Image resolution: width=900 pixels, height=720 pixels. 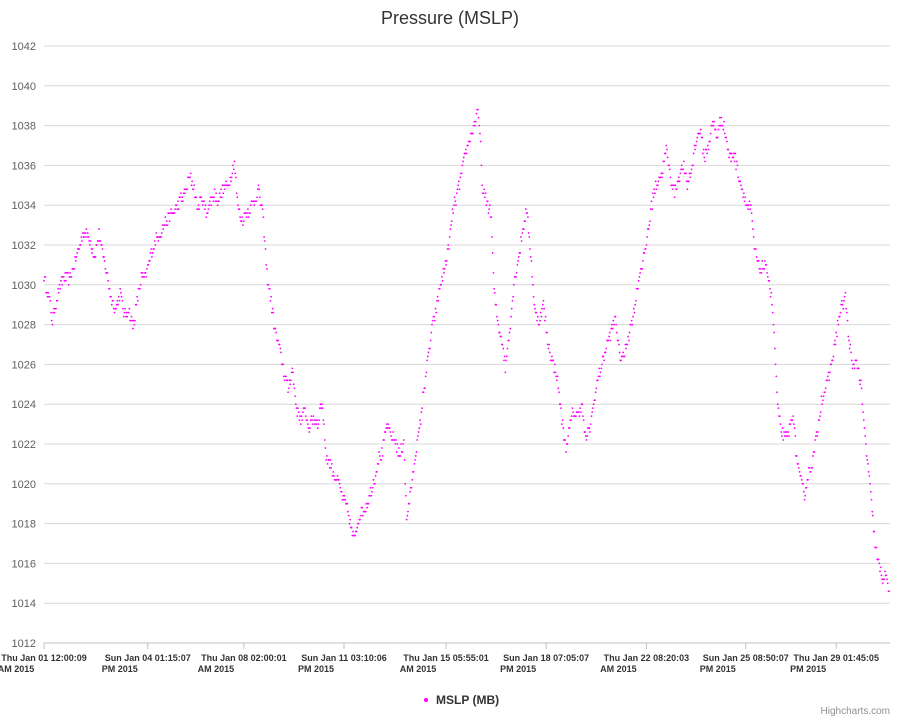 I want to click on chart-title: Pressure (MSLP), so click(x=450, y=18).